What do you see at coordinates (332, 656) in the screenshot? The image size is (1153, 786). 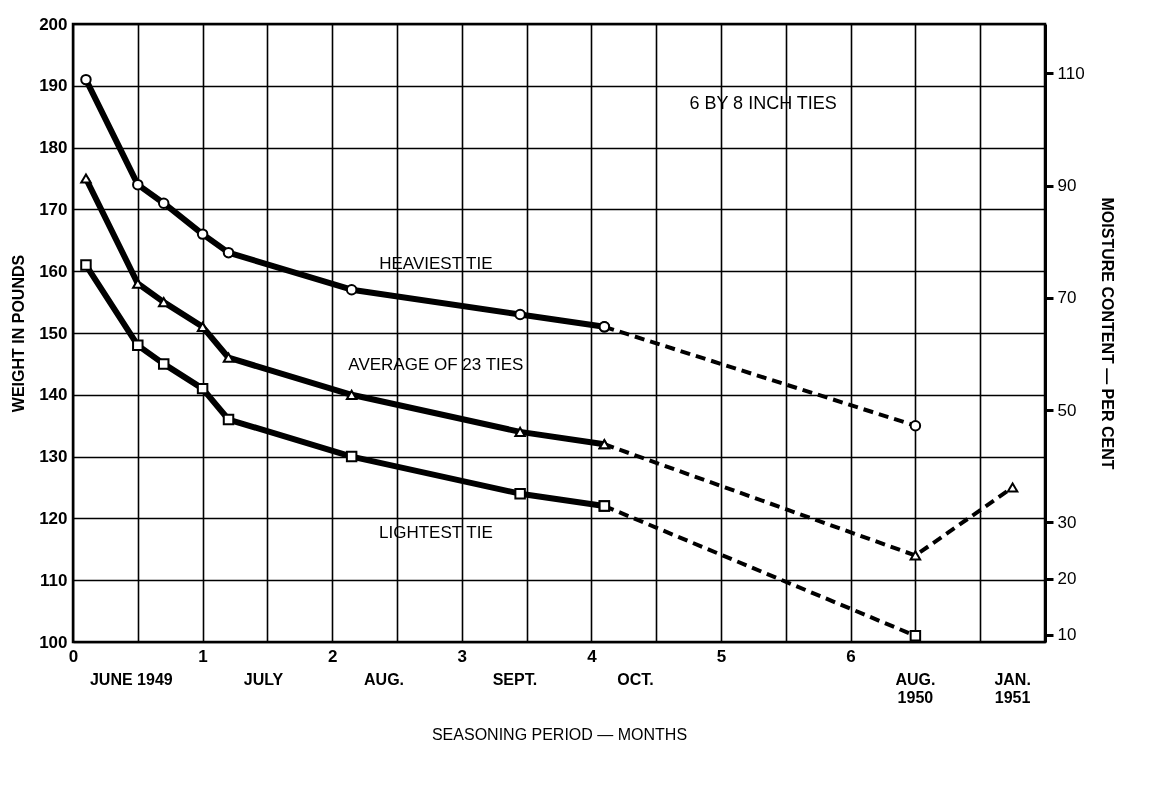 I see `x-tick-label: 2` at bounding box center [332, 656].